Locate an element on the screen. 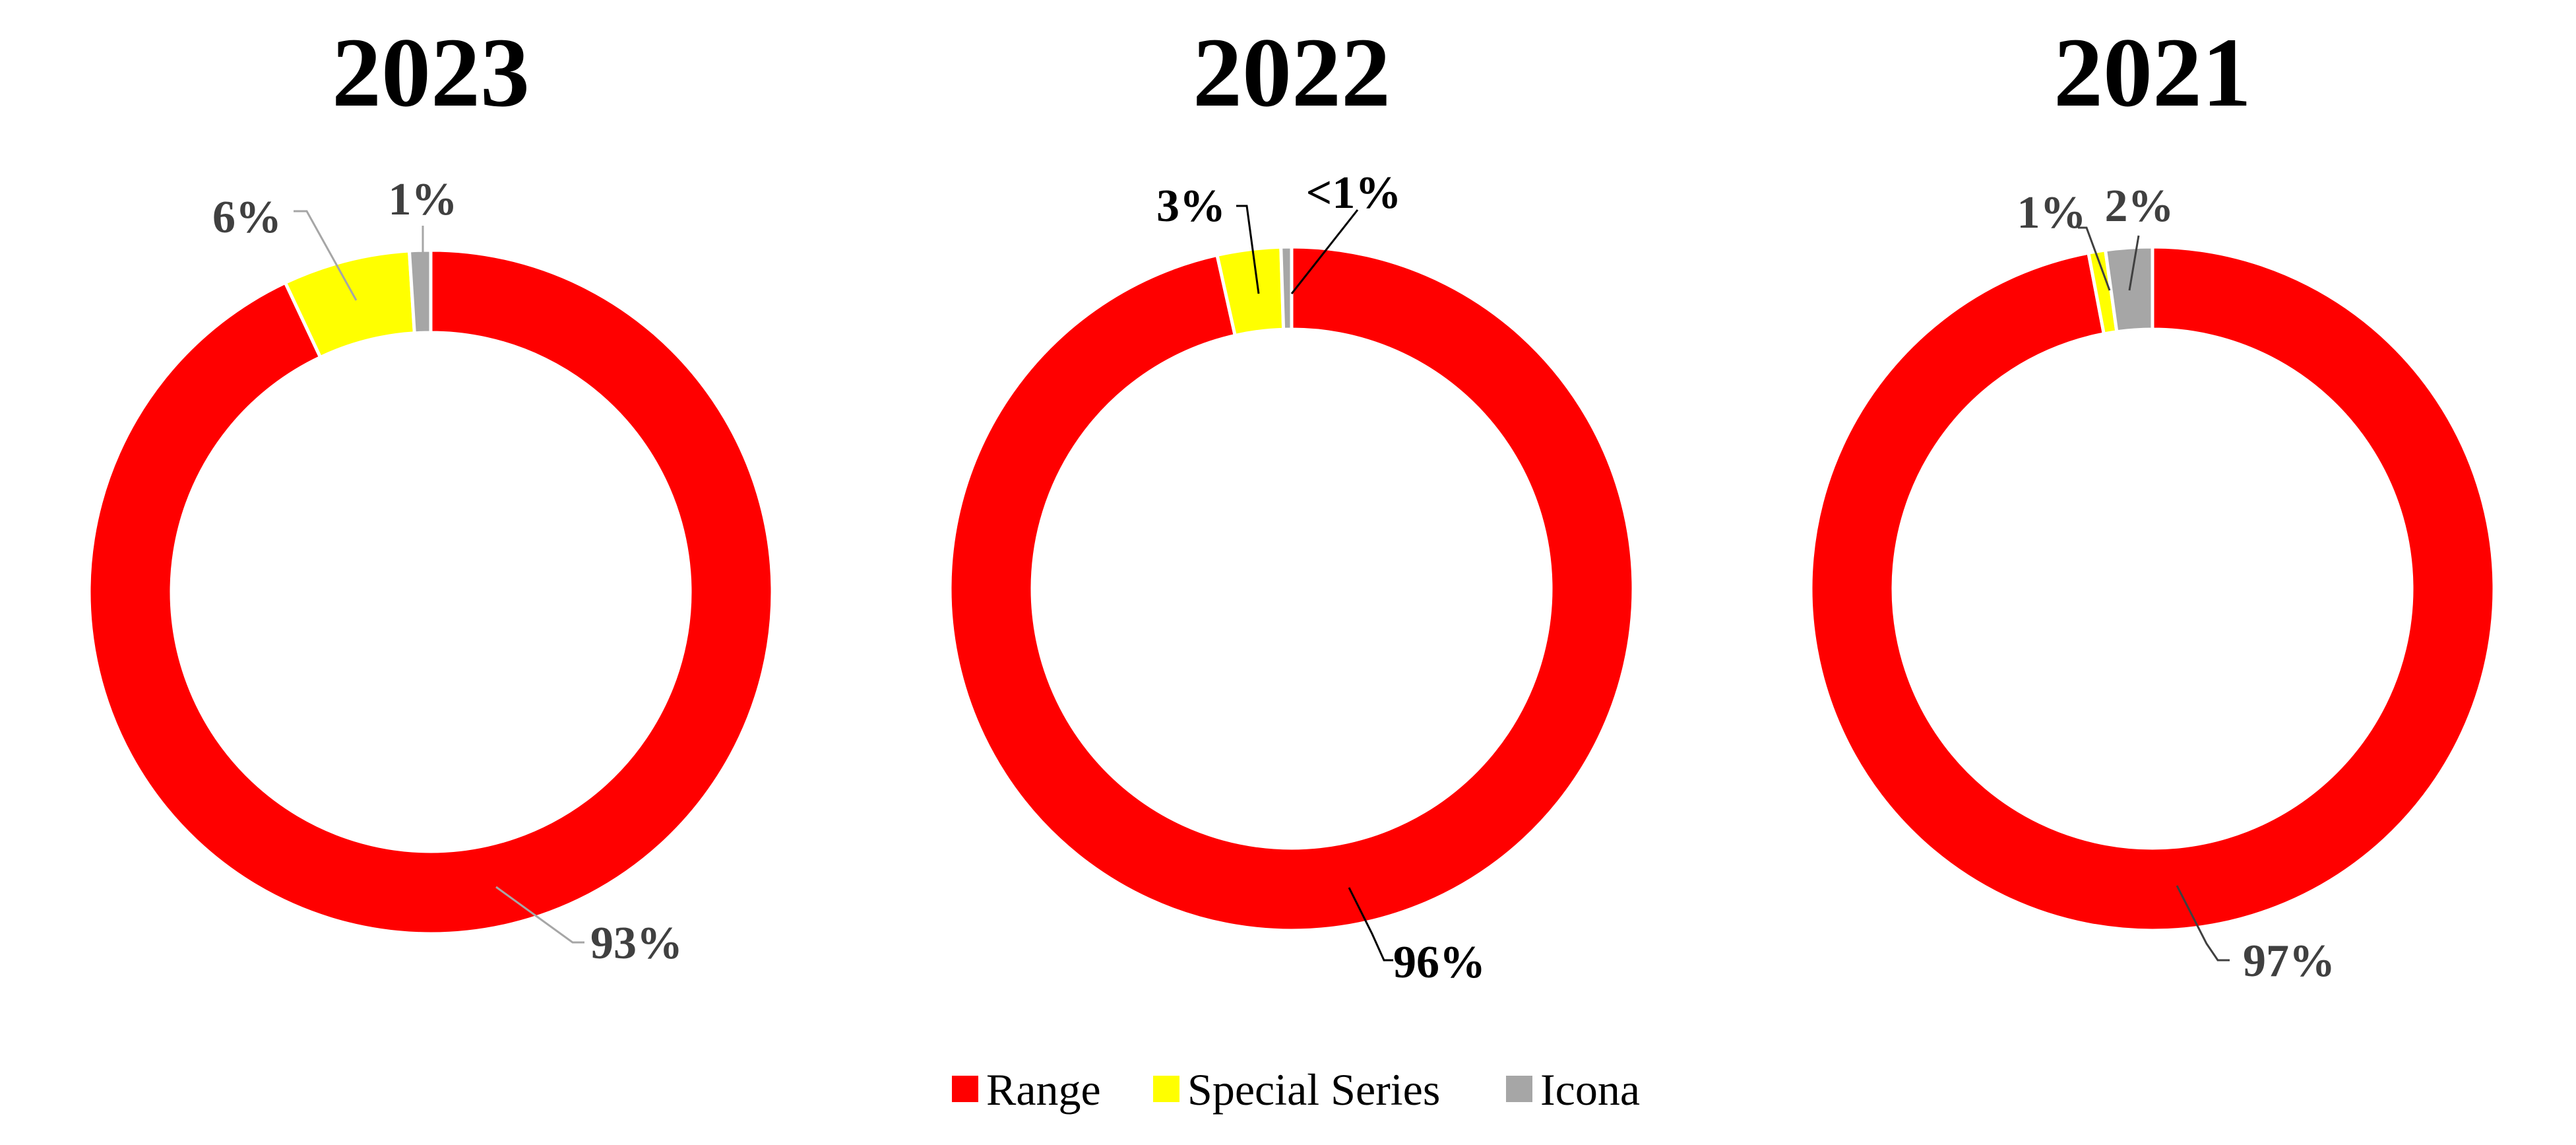 Image resolution: width=2576 pixels, height=1145 pixels. chart-title-2022: 2022 is located at coordinates (1292, 73).